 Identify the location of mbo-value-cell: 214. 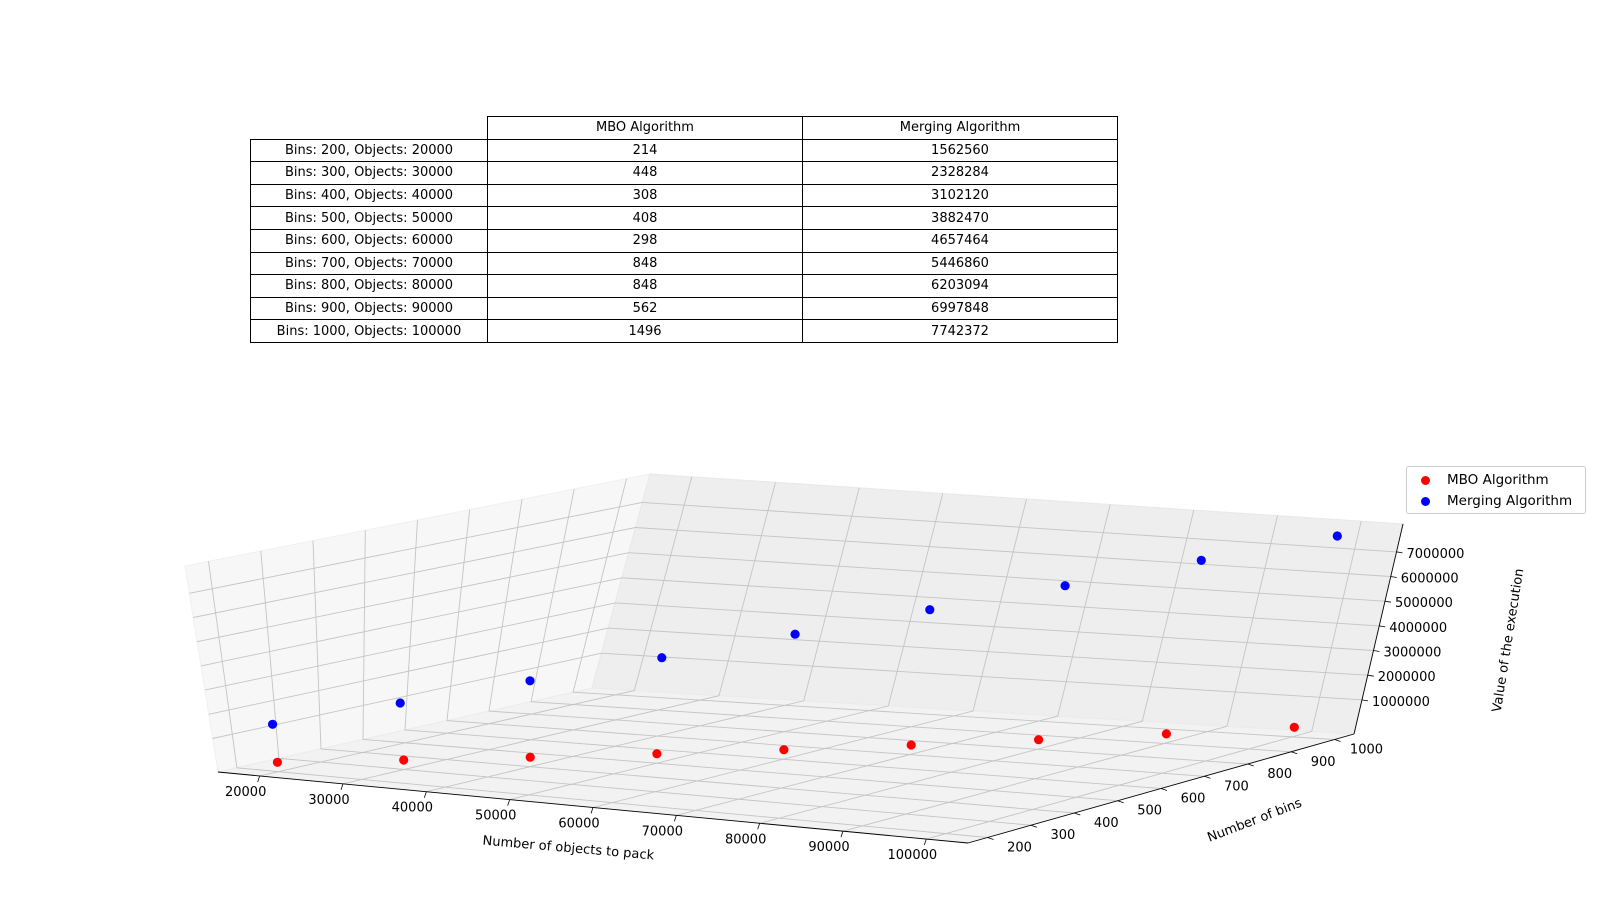
(645, 150).